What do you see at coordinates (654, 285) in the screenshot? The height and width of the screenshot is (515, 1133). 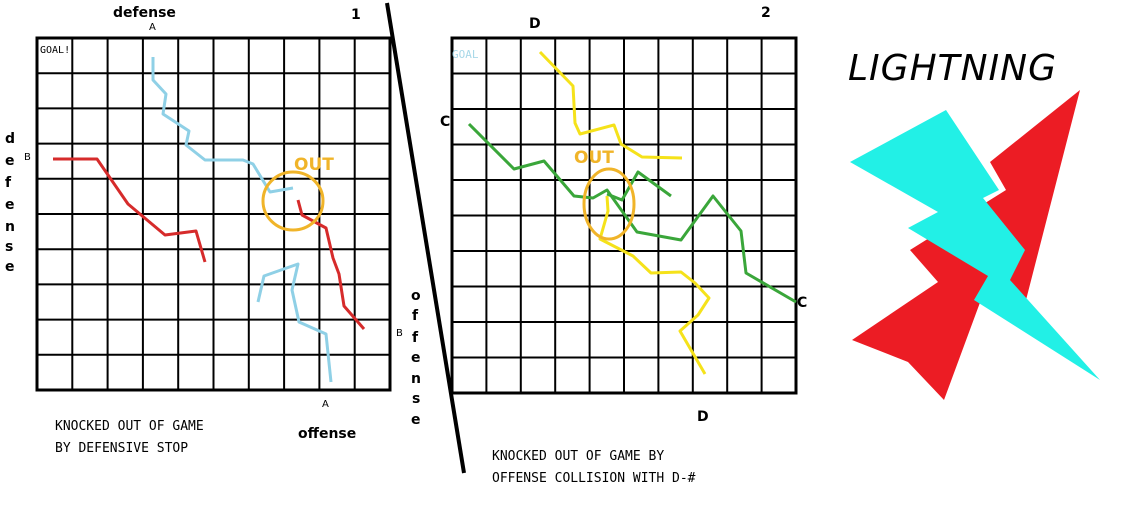 I see `diagram-2-yellow-path-lower` at bounding box center [654, 285].